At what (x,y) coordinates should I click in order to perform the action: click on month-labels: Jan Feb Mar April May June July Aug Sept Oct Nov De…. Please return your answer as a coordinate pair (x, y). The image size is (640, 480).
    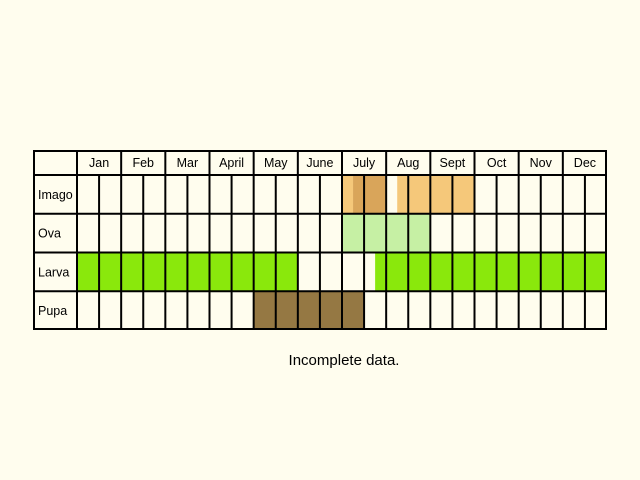
    Looking at the image, I should click on (342, 163).